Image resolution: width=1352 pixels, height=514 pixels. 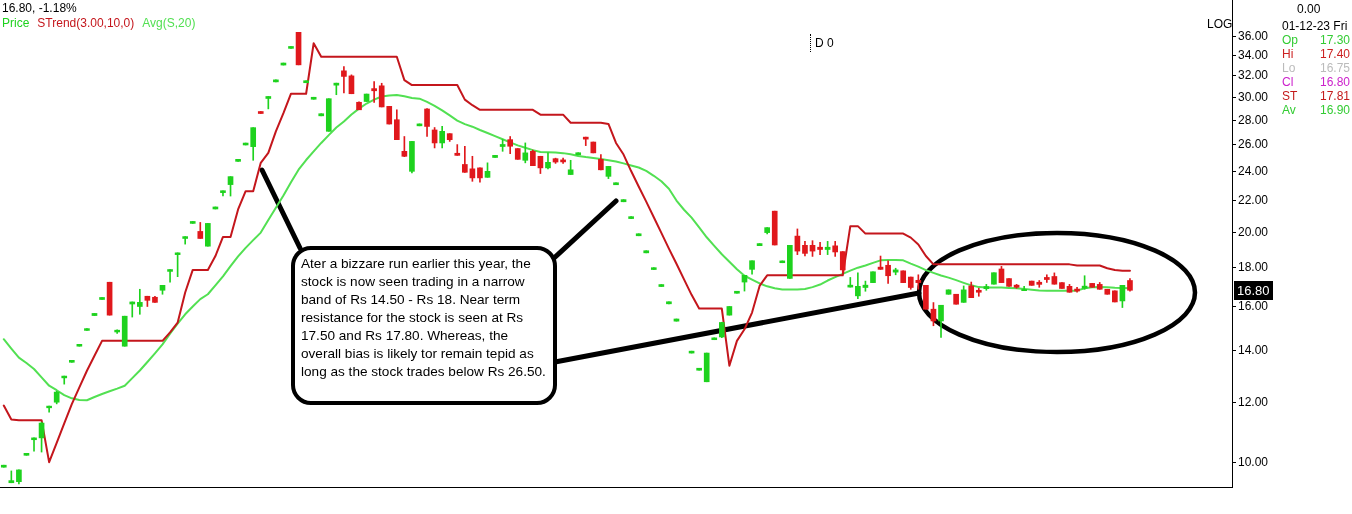 I want to click on text: ST, so click(x=1290, y=96).